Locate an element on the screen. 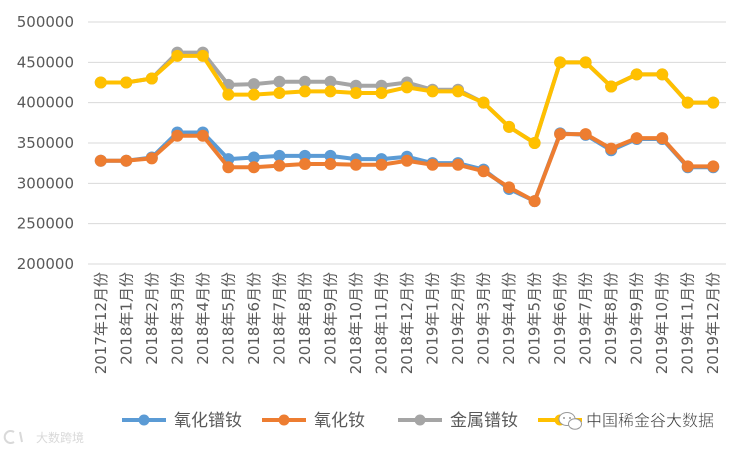  x-tick-label: 2018年12月份 is located at coordinates (407, 323).